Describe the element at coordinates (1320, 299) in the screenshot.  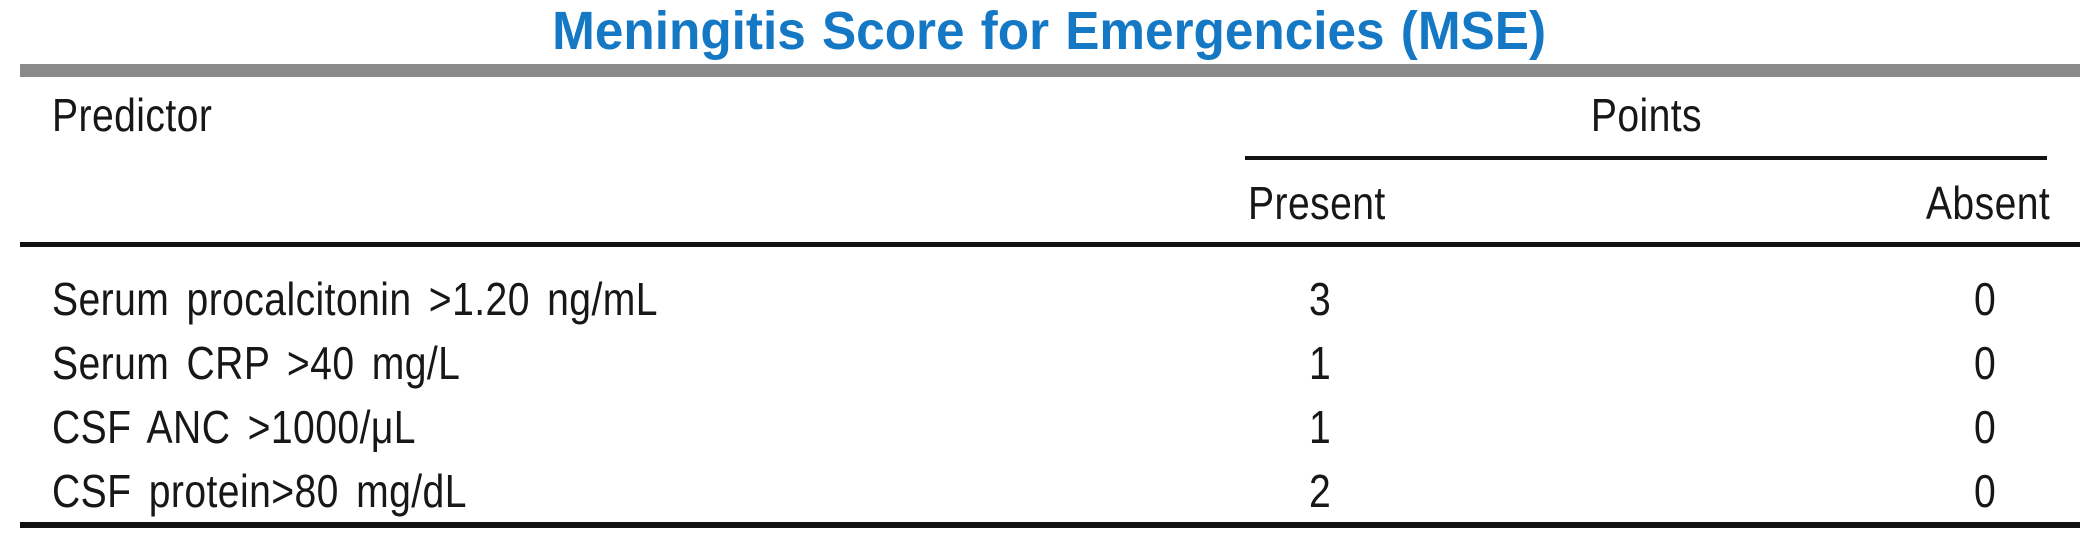
I see `table-row-present-points: 3` at that location.